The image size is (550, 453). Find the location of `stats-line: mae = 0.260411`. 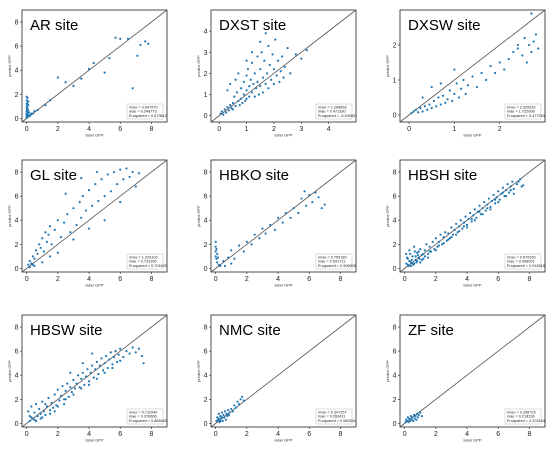

stats-line: mae = 0.260411 is located at coordinates (331, 417).